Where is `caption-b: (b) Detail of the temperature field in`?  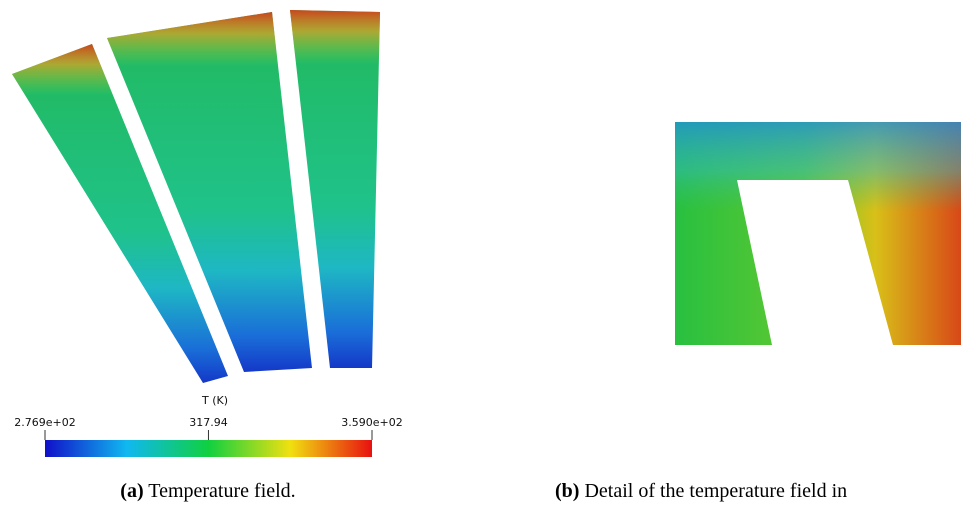 caption-b: (b) Detail of the temperature field in is located at coordinates (701, 491).